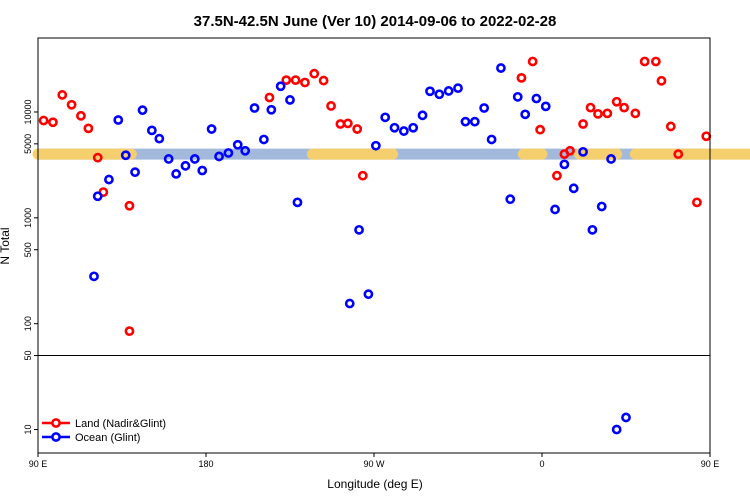 The image size is (750, 500). What do you see at coordinates (374, 484) in the screenshot?
I see `x-axis-label: Longitude (deg E)` at bounding box center [374, 484].